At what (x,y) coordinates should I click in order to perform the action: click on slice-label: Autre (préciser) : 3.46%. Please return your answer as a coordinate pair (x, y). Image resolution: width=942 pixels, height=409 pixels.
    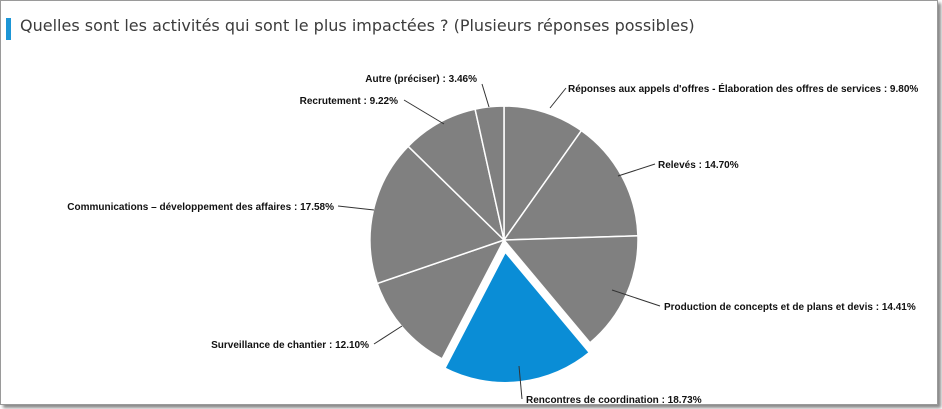
    Looking at the image, I should click on (421, 79).